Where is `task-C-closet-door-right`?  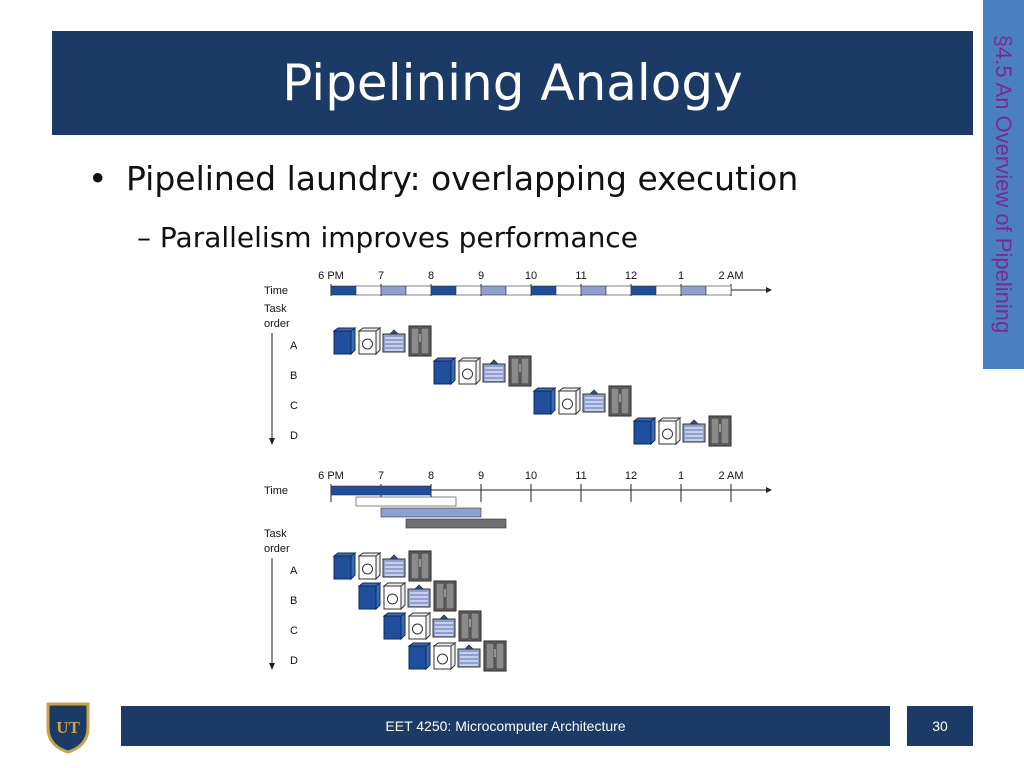 task-C-closet-door-right is located at coordinates (625, 401).